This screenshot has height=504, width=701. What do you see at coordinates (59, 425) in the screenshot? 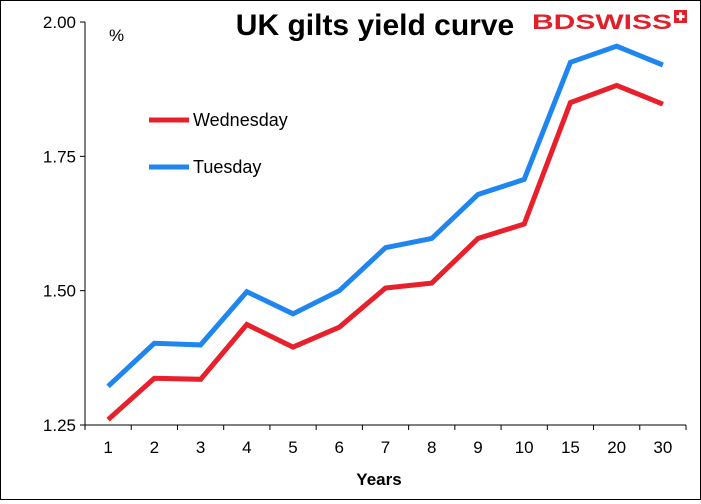
I see `y-tick-label: 1.25` at bounding box center [59, 425].